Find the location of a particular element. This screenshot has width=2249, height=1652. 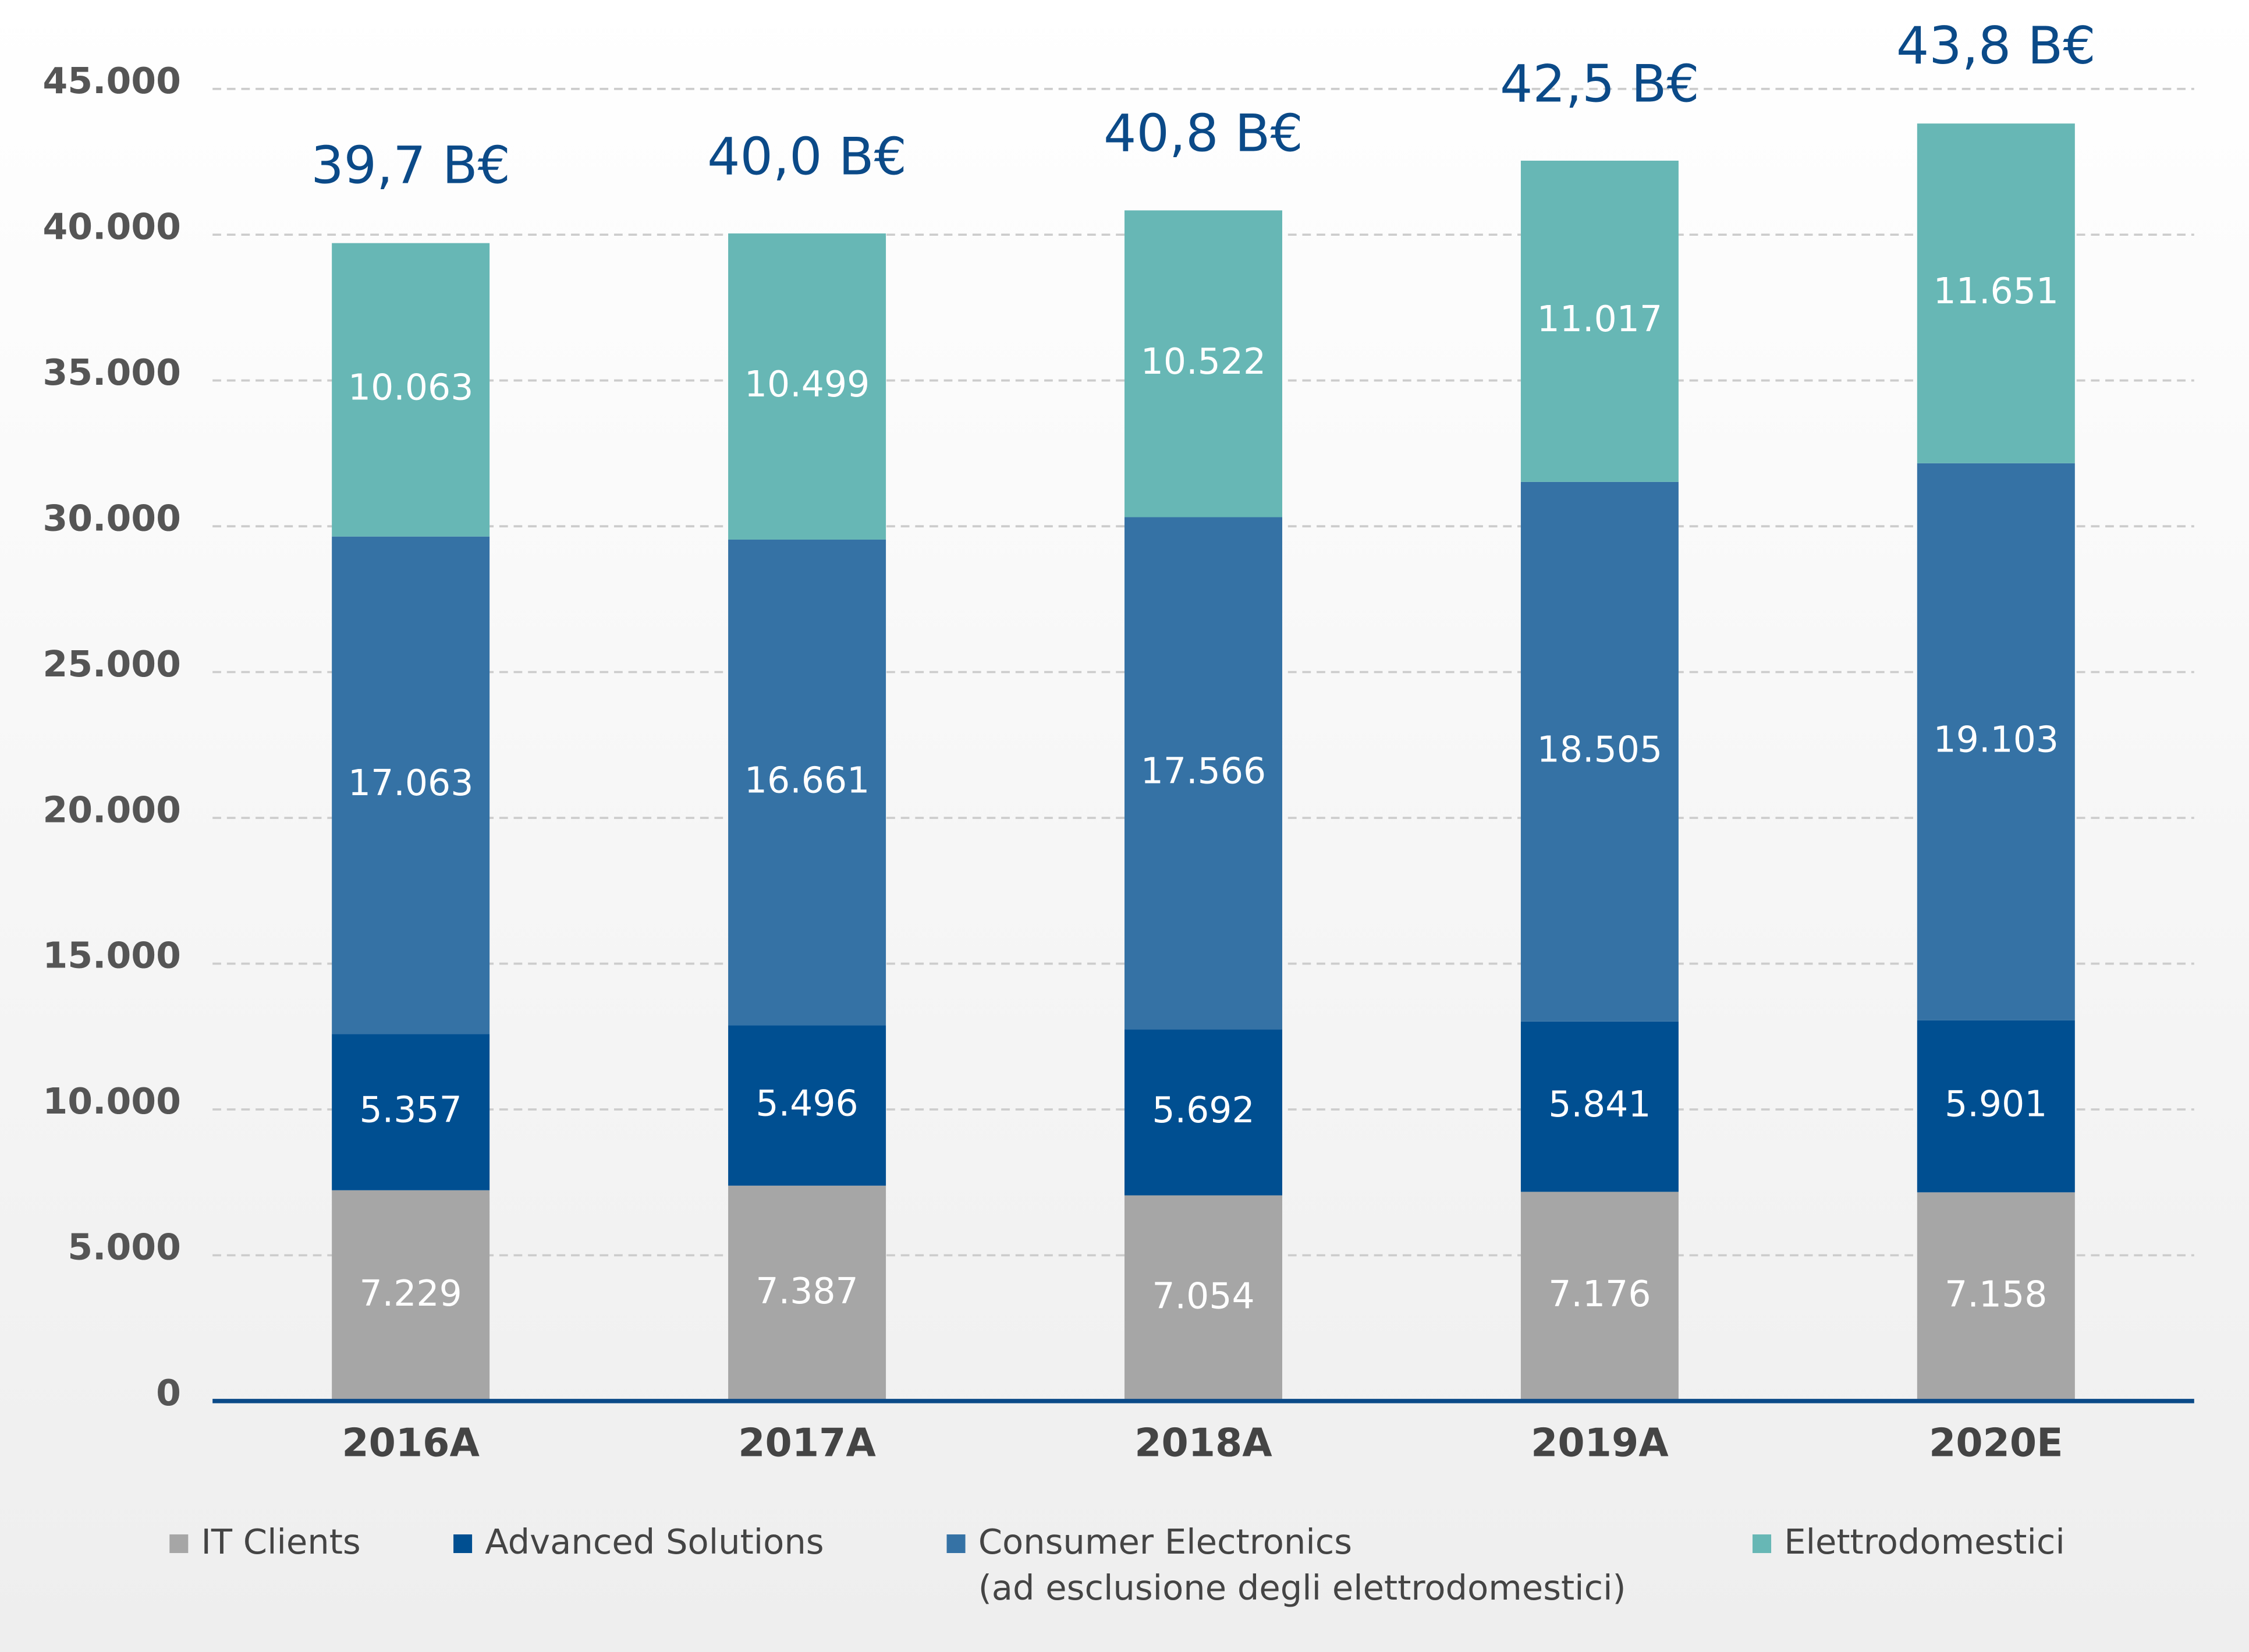

data-label: 7.158 is located at coordinates (1996, 1295).